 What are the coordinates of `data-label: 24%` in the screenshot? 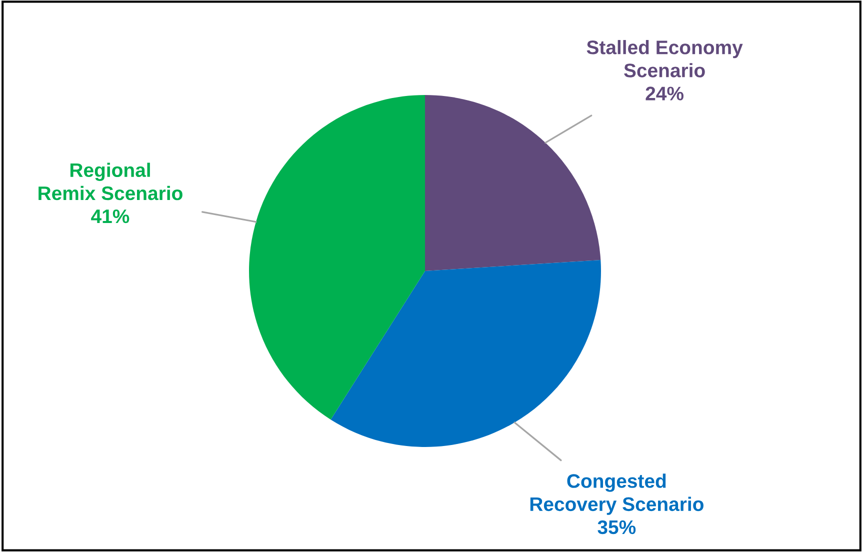 It's located at (665, 93).